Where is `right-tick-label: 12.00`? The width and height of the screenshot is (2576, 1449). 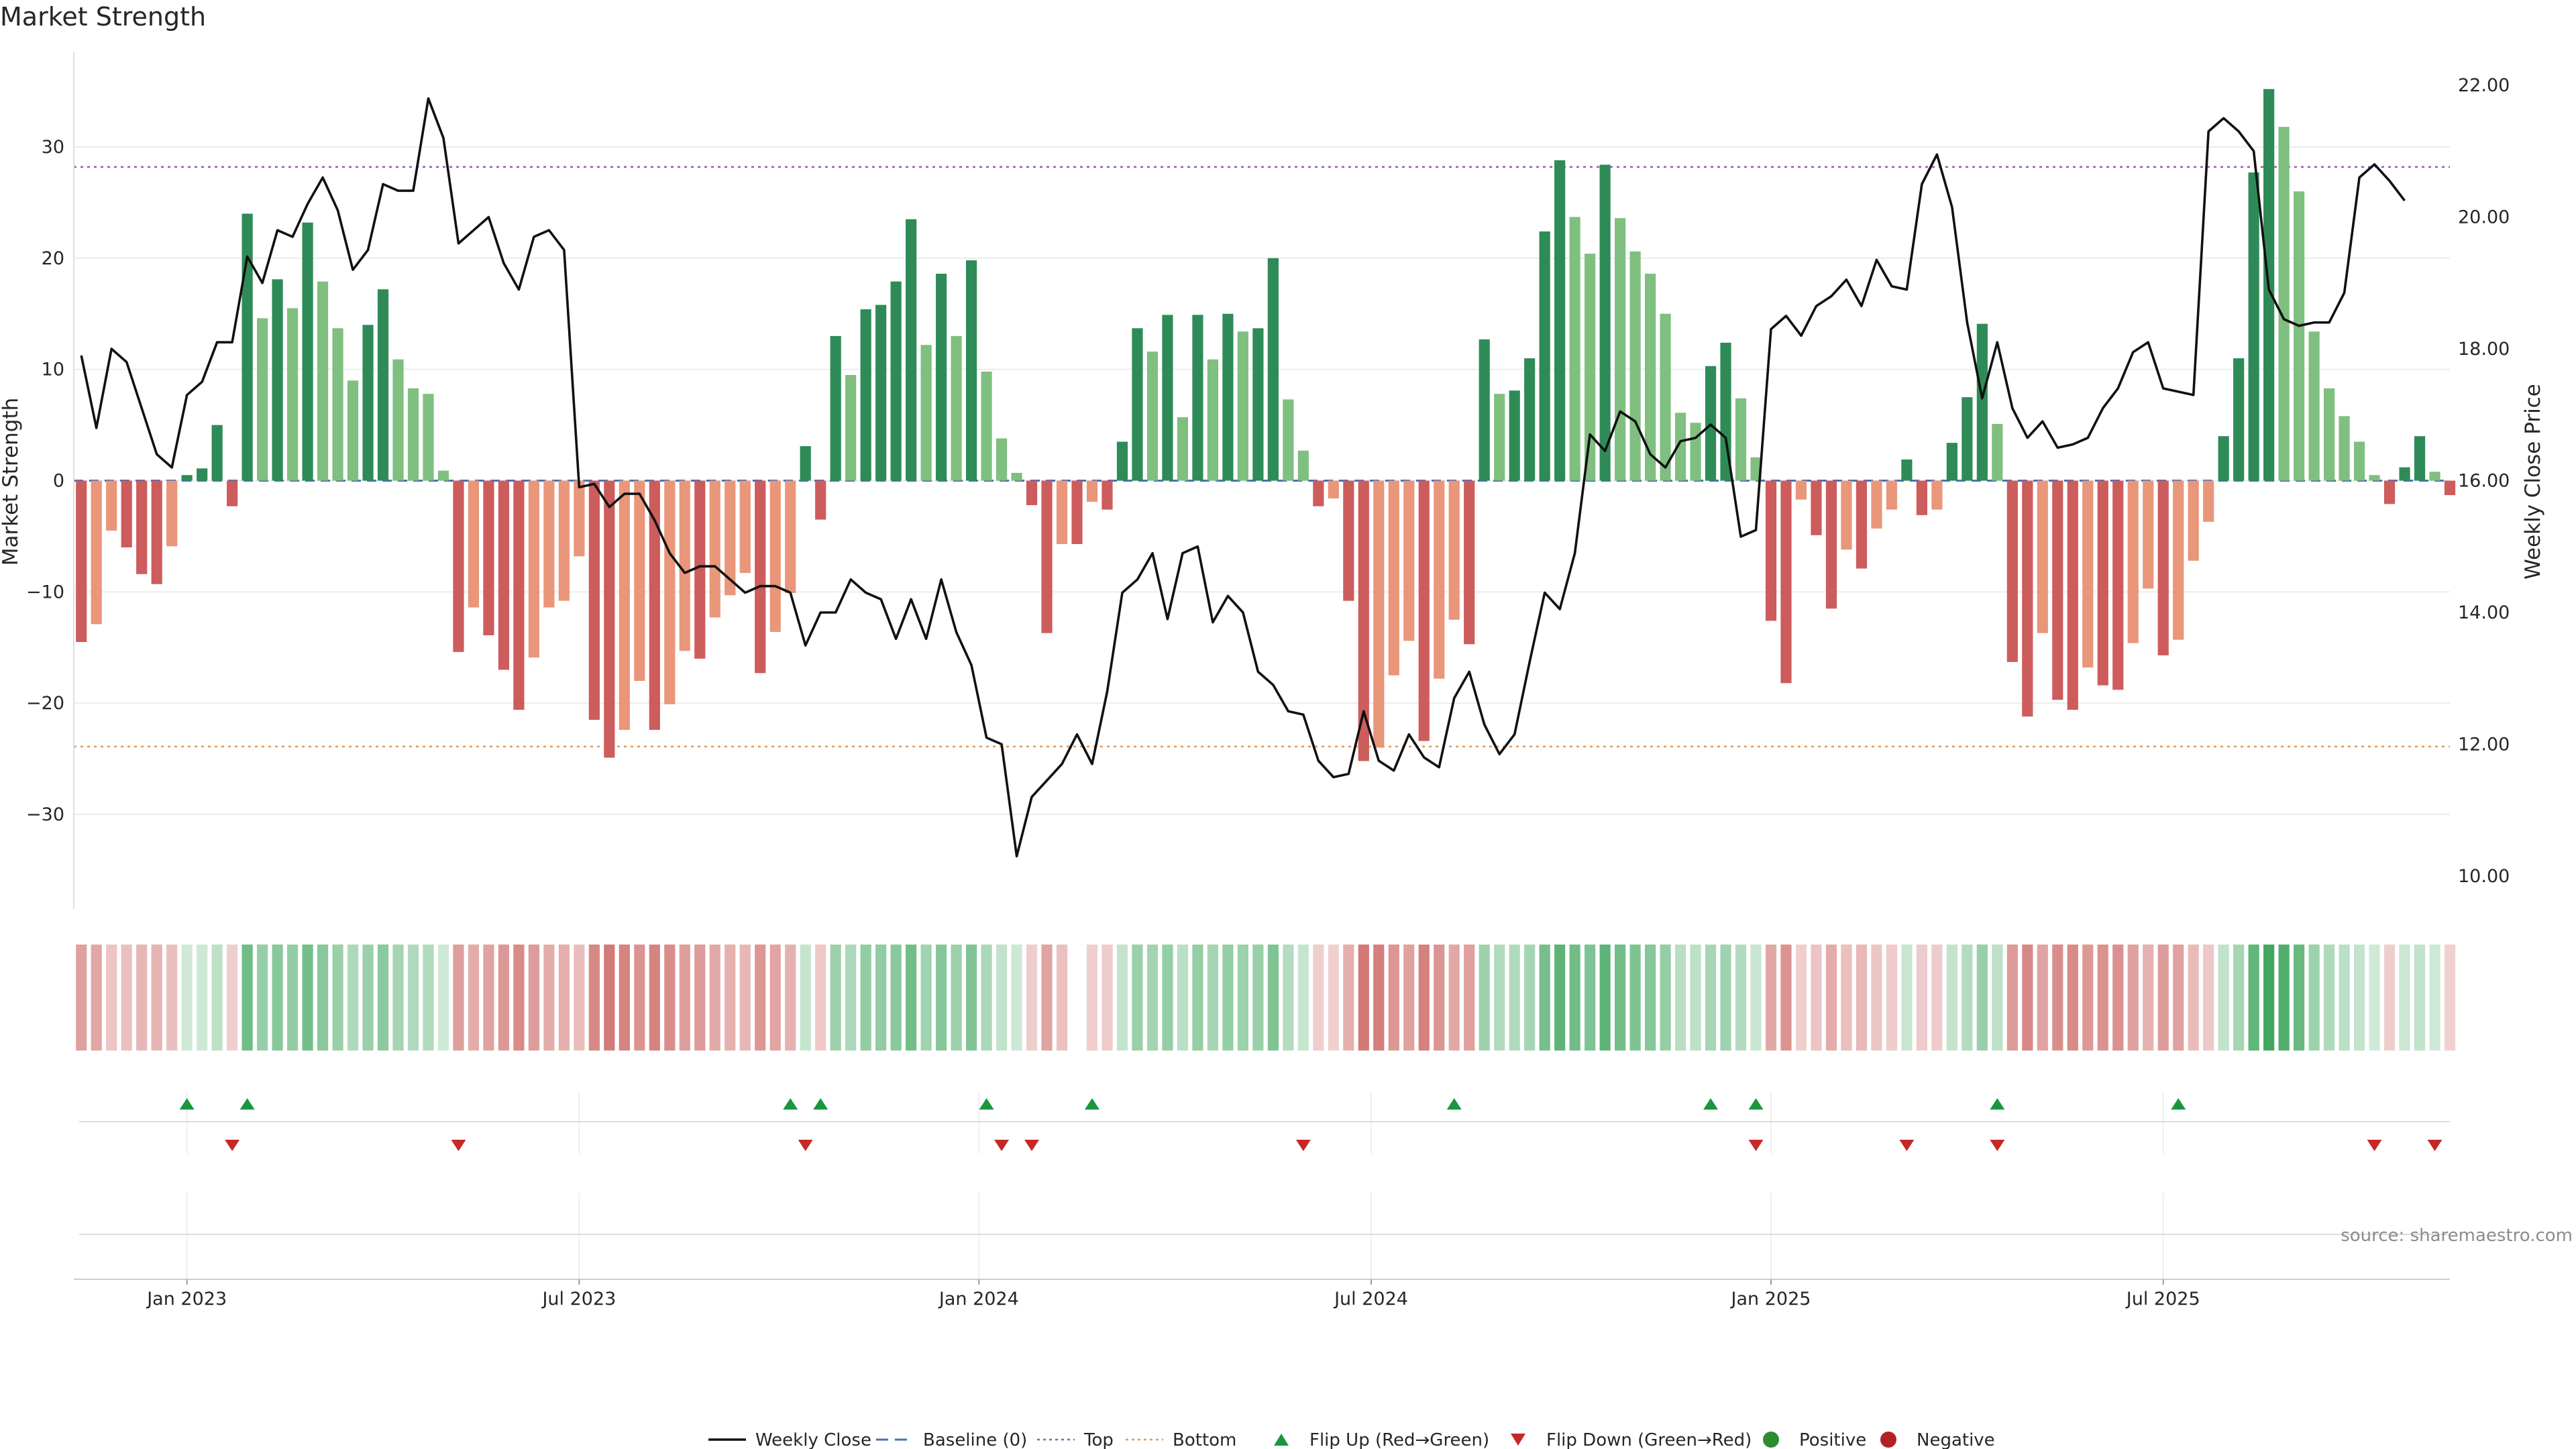
right-tick-label: 12.00 is located at coordinates (2484, 744).